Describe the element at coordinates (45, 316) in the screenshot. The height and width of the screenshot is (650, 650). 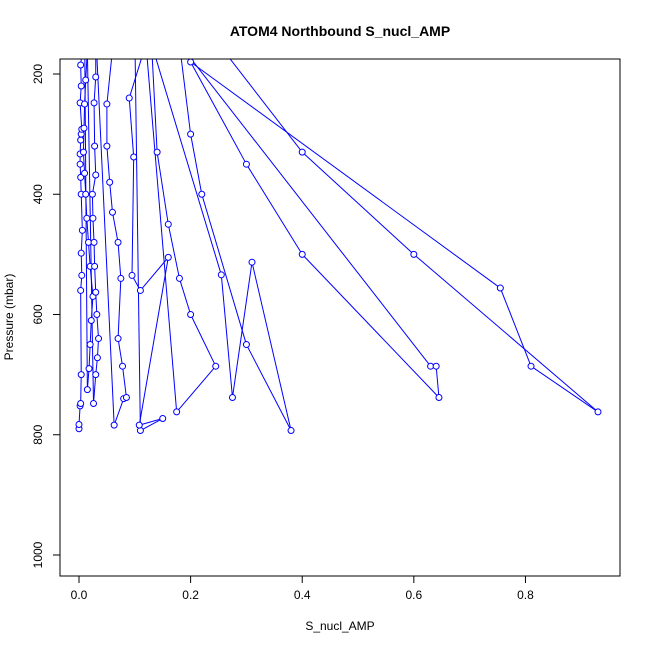
I see `y-axis: 200 400 600 800 1000` at that location.